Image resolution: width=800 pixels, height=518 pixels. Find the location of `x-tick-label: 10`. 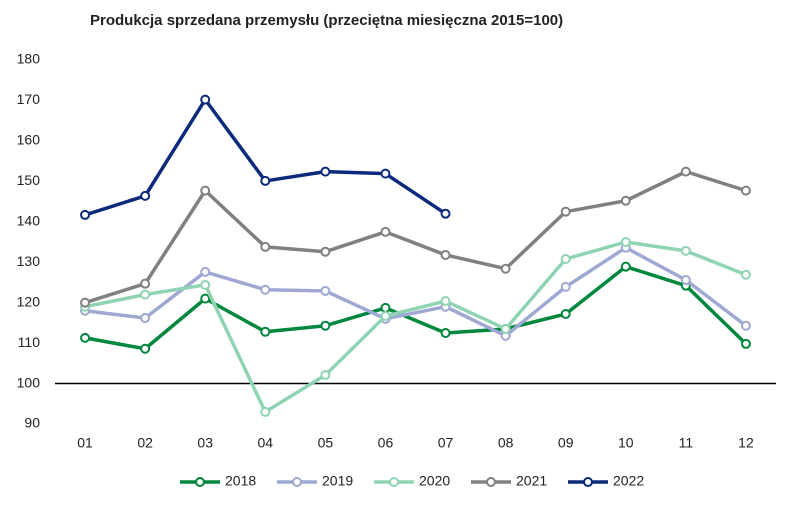

x-tick-label: 10 is located at coordinates (626, 443).